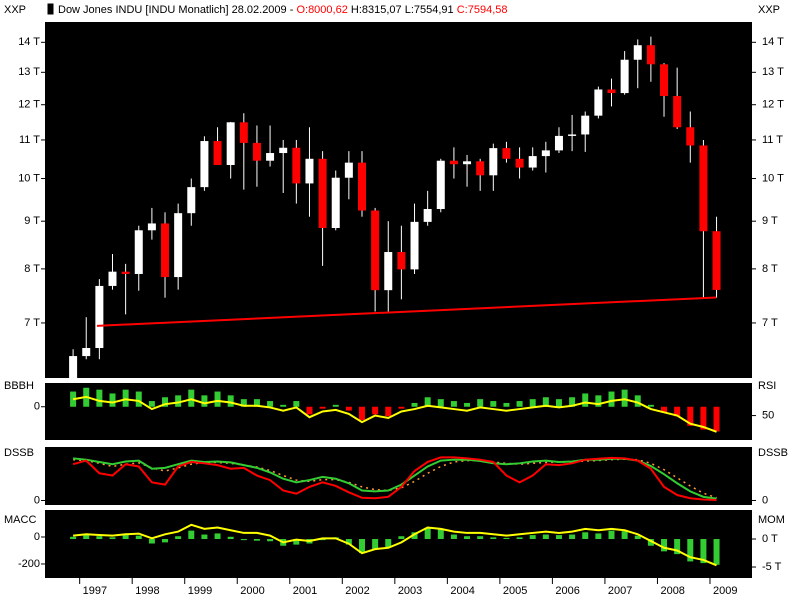  Describe the element at coordinates (620, 591) in the screenshot. I see `x-tick-label: 2007` at that location.